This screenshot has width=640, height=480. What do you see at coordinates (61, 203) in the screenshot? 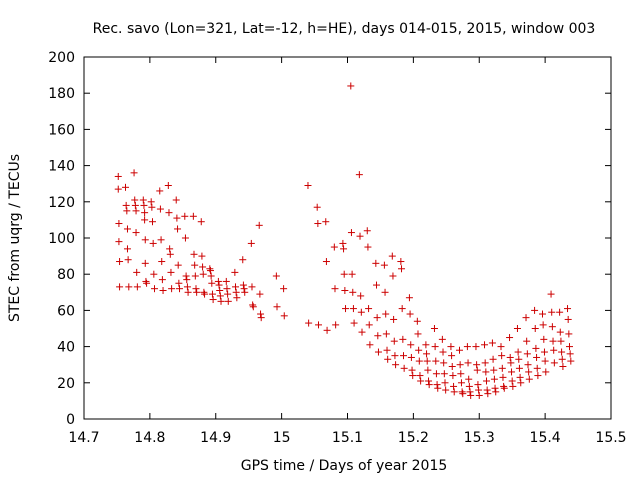
I see `y-tick-label: 120` at bounding box center [61, 203].